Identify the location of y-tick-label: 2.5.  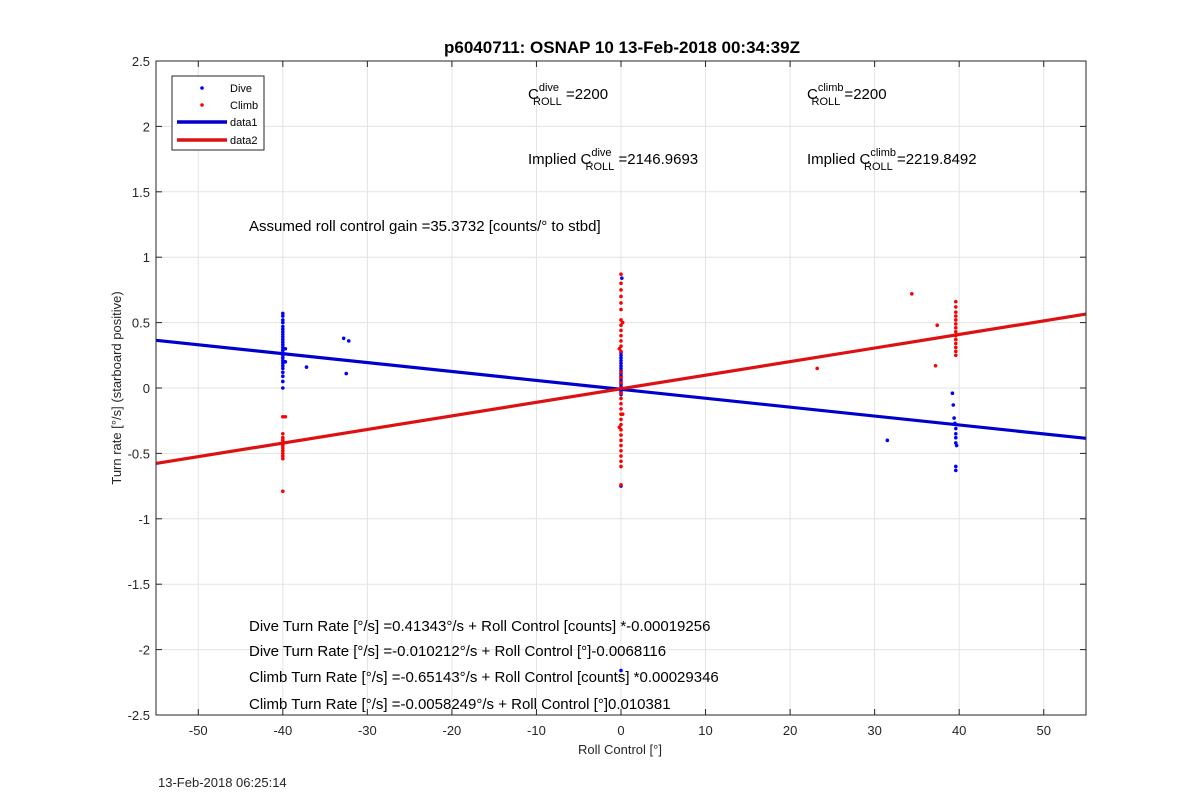
(141, 61).